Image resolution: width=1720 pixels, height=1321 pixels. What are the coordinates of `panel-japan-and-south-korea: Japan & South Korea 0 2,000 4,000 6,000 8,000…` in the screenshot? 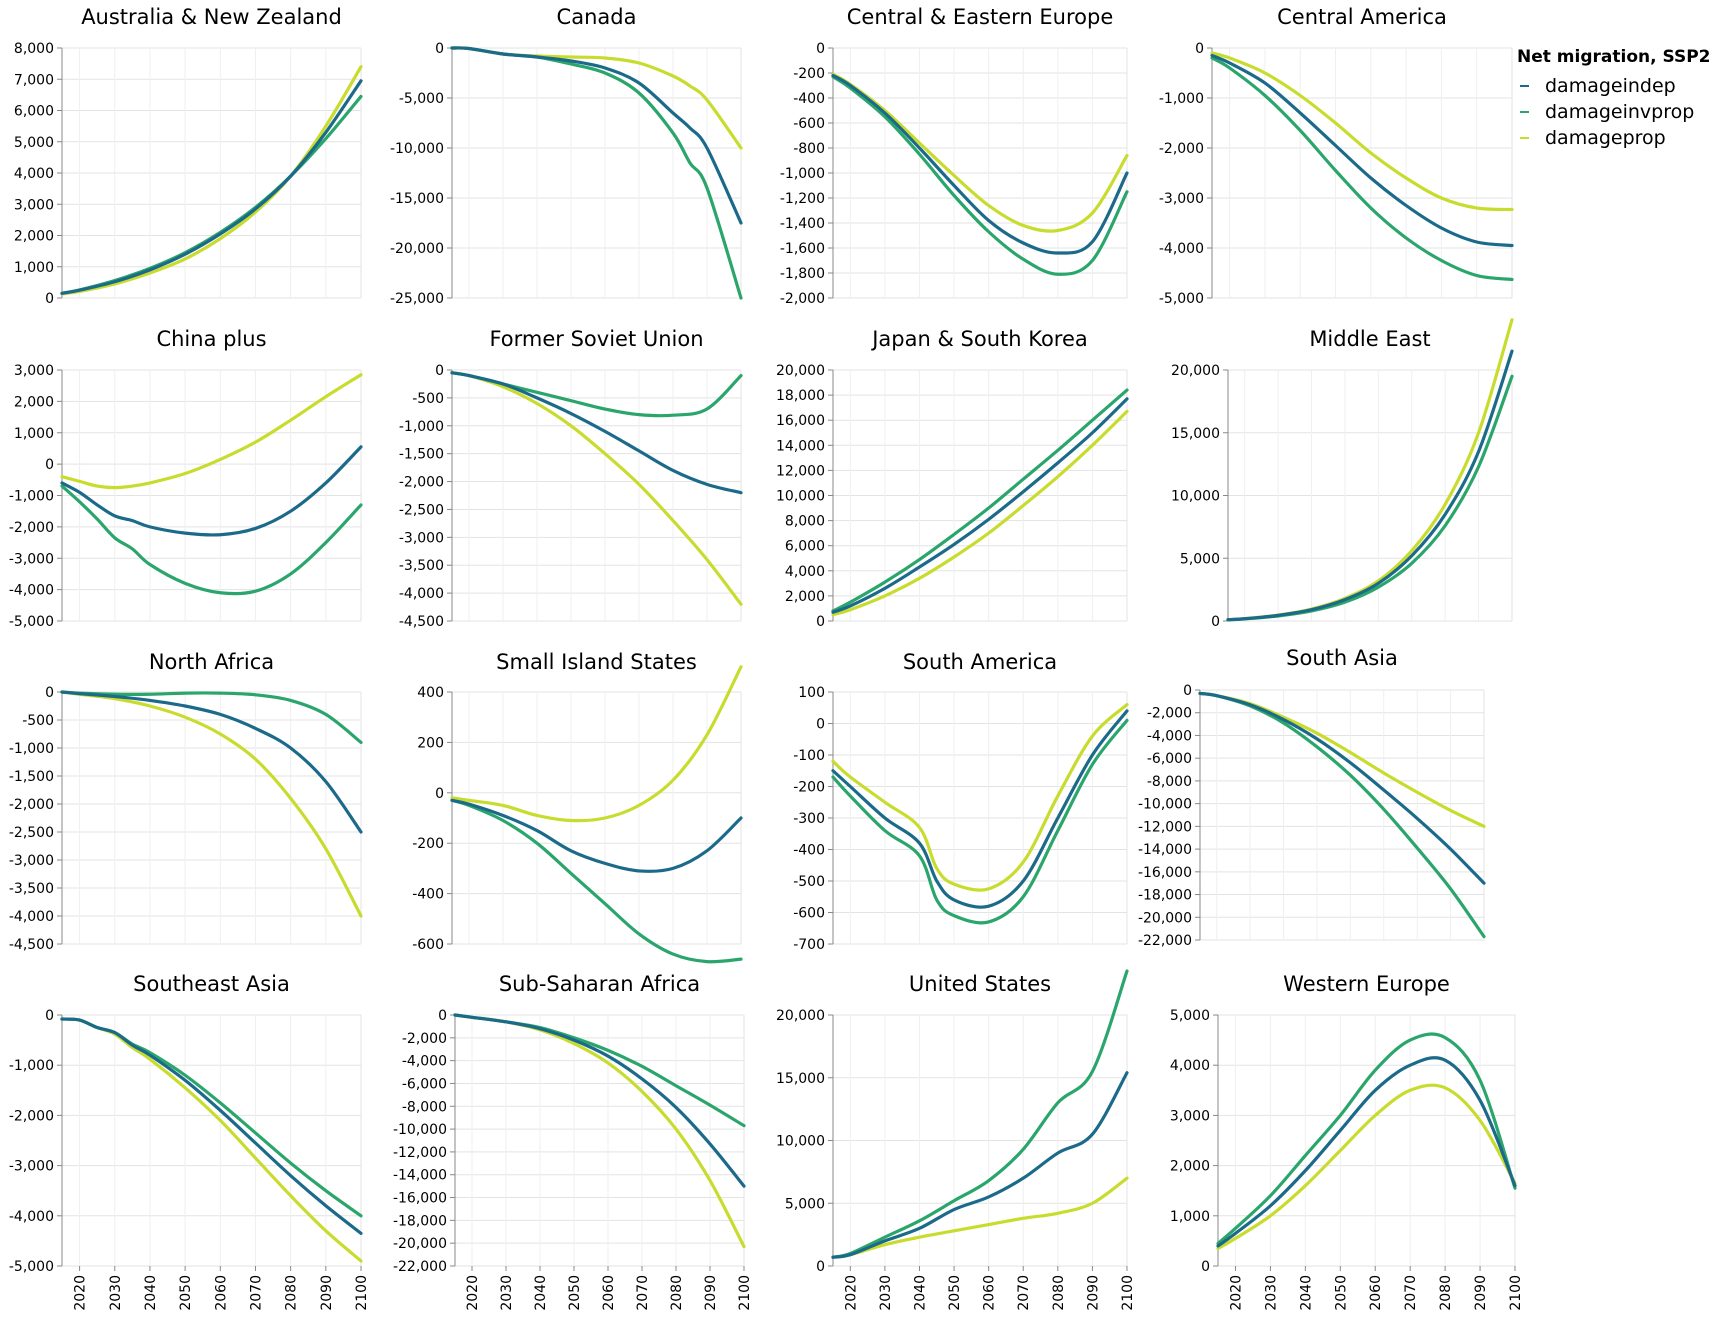 It's located at (952, 478).